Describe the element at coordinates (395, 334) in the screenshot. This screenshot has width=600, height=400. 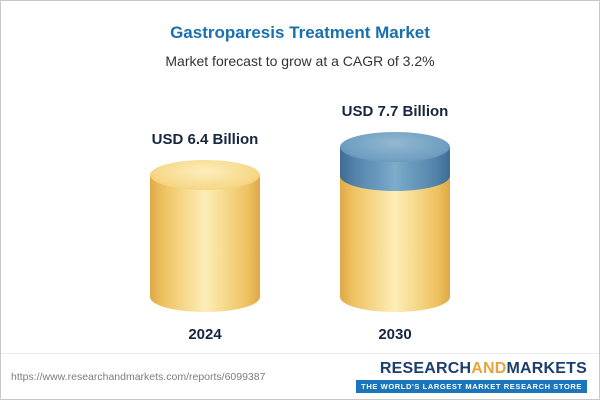
I see `year-label-2030: 2030` at that location.